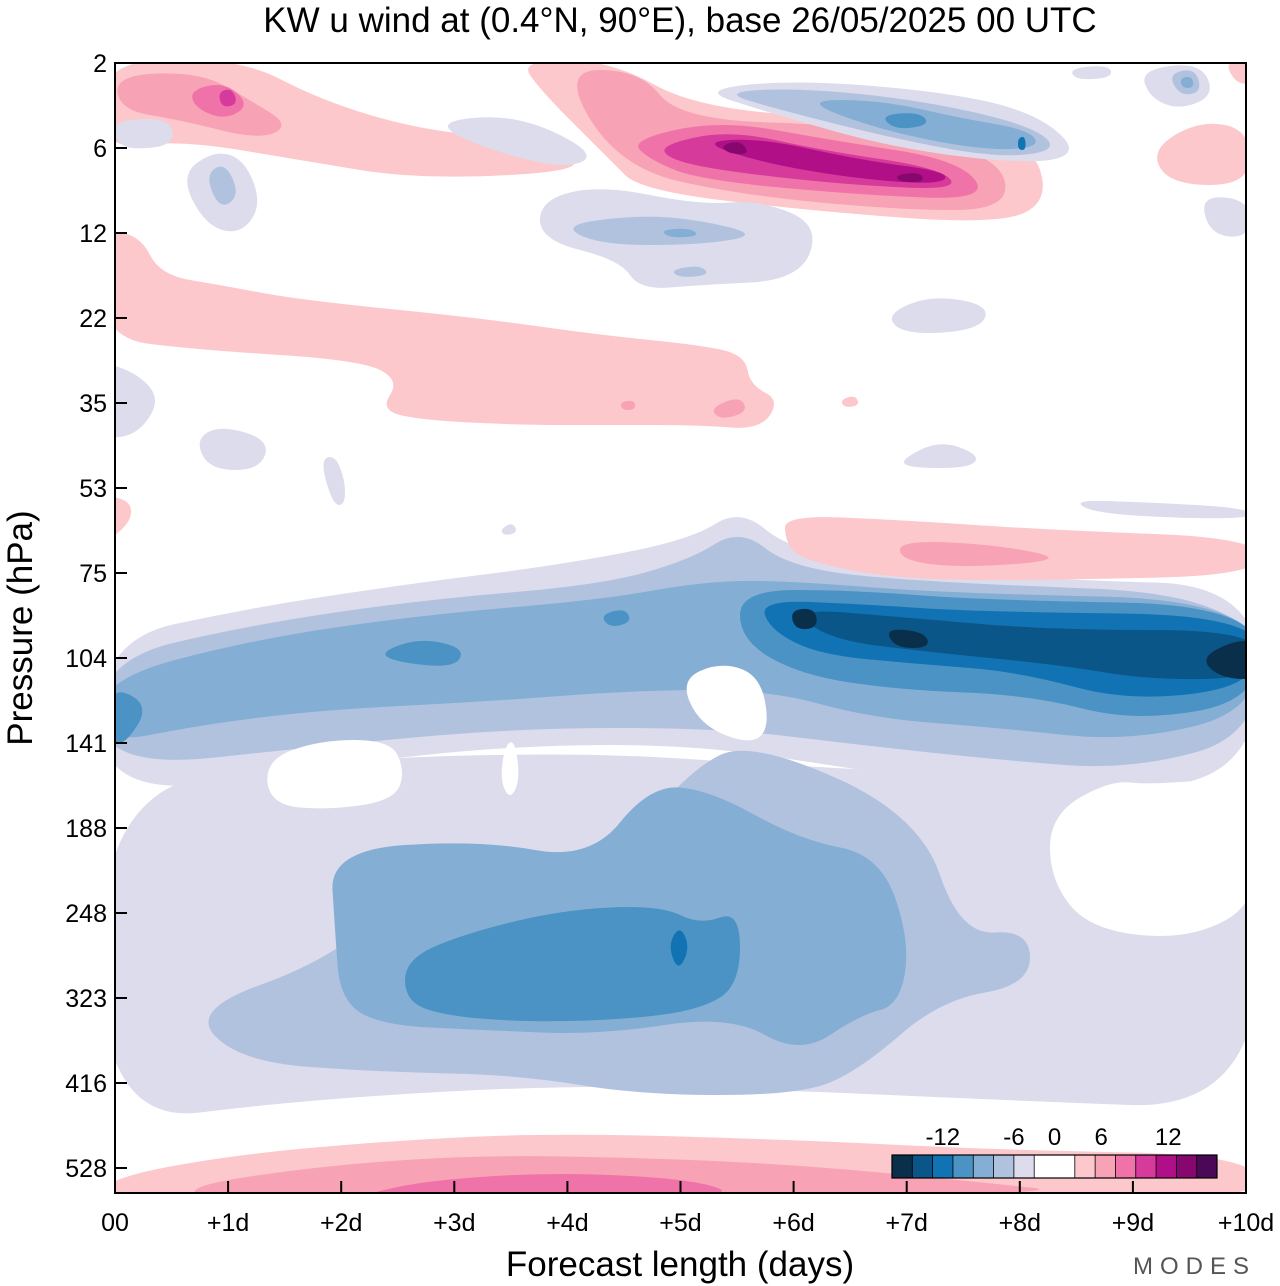 The width and height of the screenshot is (1280, 1286). I want to click on x-tick-label: +5d, so click(680, 1223).